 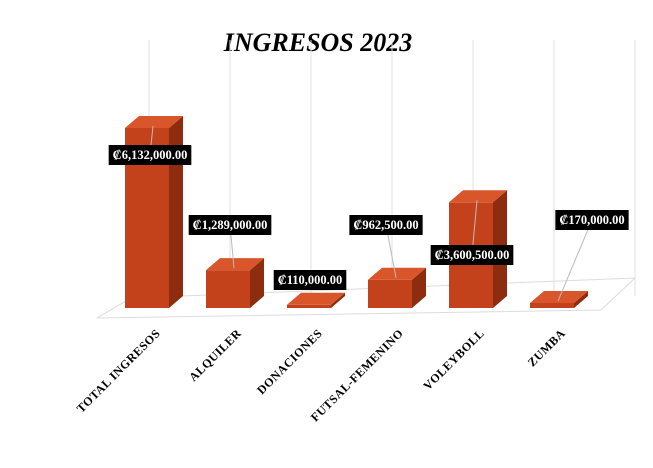 What do you see at coordinates (575, 260) in the screenshot?
I see `leader-line` at bounding box center [575, 260].